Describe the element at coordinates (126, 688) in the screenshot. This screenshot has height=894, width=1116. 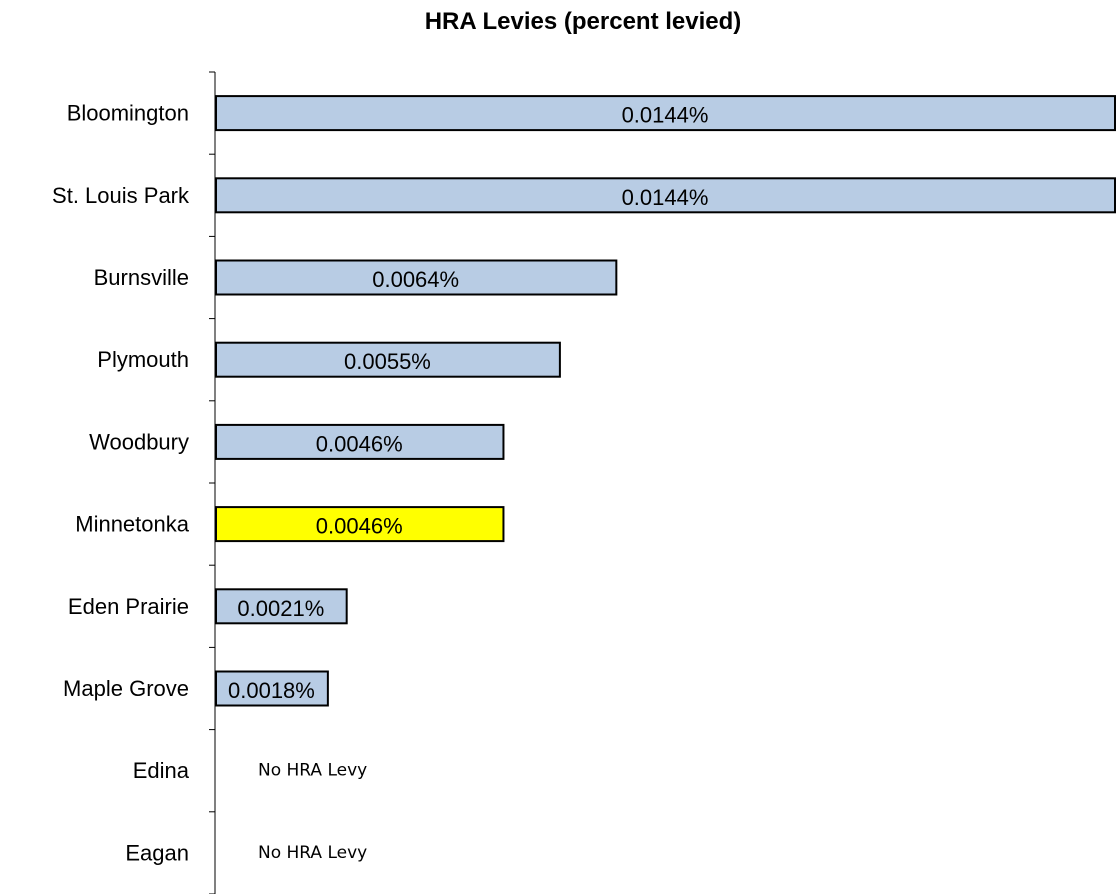
I see `category-label: Maple Grove` at that location.